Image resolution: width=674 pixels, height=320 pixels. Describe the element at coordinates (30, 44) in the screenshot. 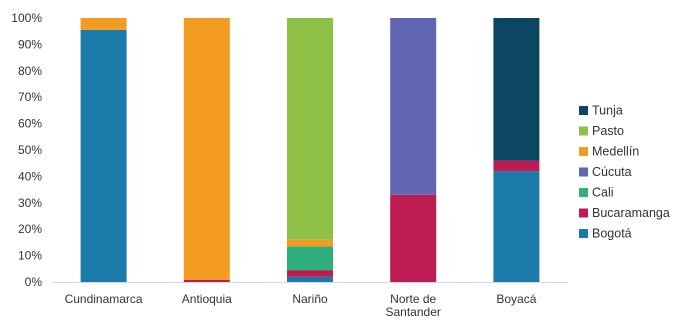

I see `y-tick-label: 90%` at that location.